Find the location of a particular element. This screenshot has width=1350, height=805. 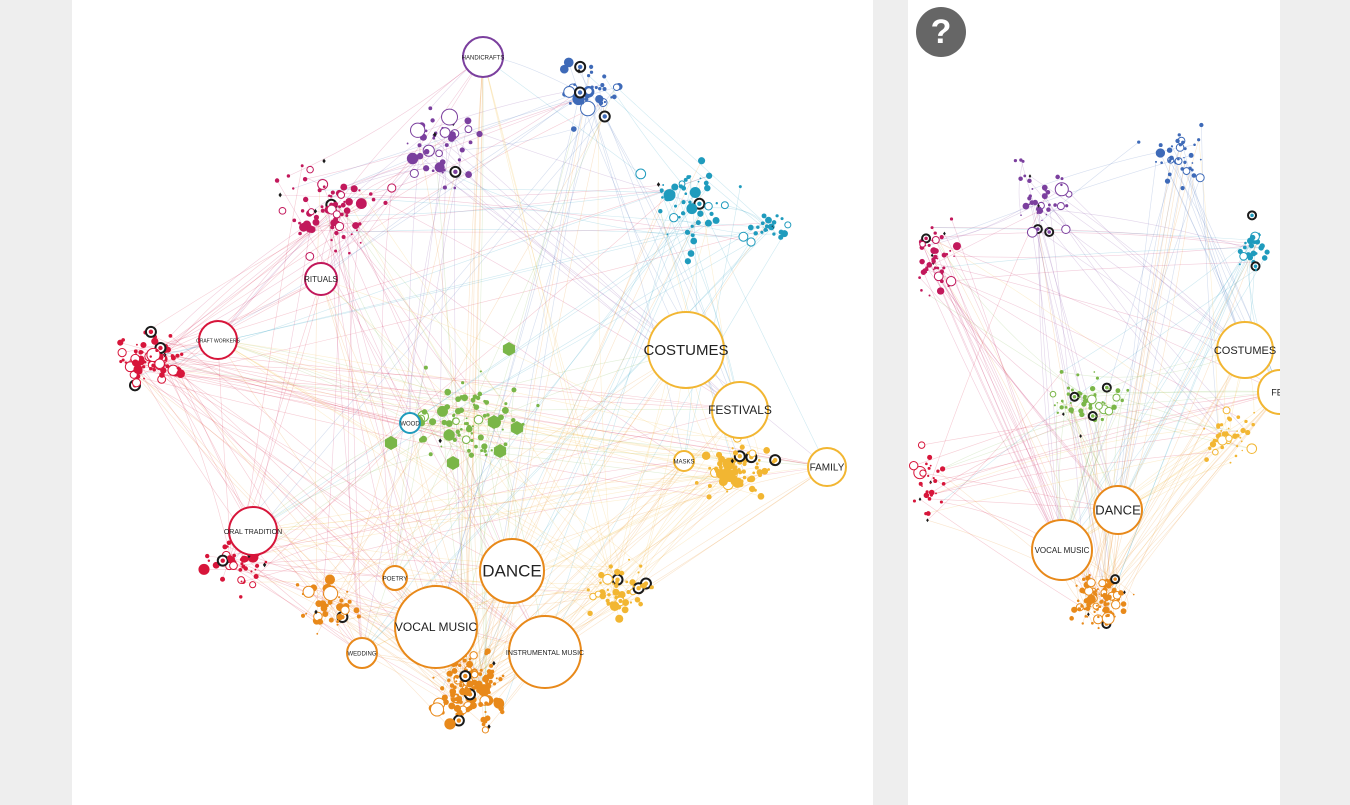

help-button: ? is located at coordinates (941, 32).